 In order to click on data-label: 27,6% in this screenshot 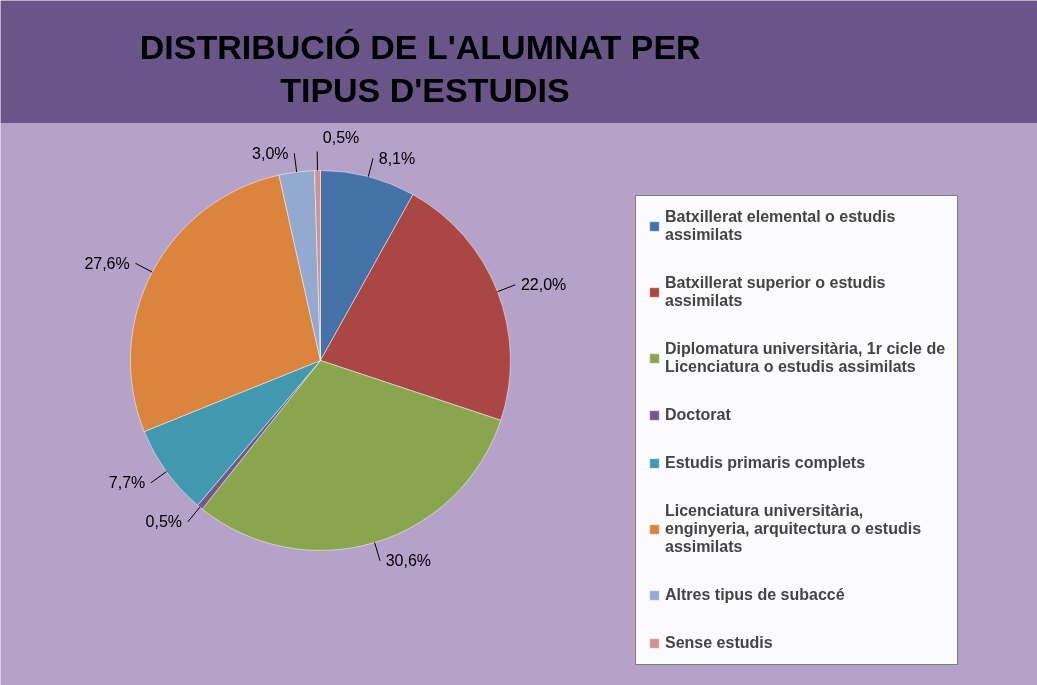, I will do `click(107, 263)`.